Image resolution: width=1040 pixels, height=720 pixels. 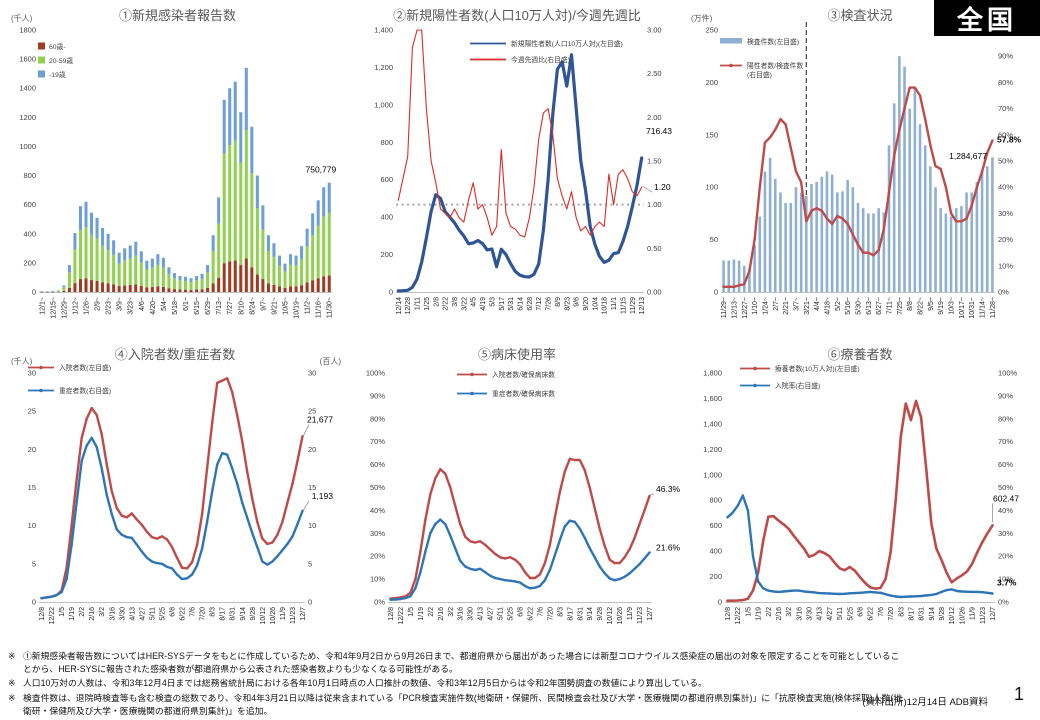 I want to click on page-number: 1, so click(x=1018, y=694).